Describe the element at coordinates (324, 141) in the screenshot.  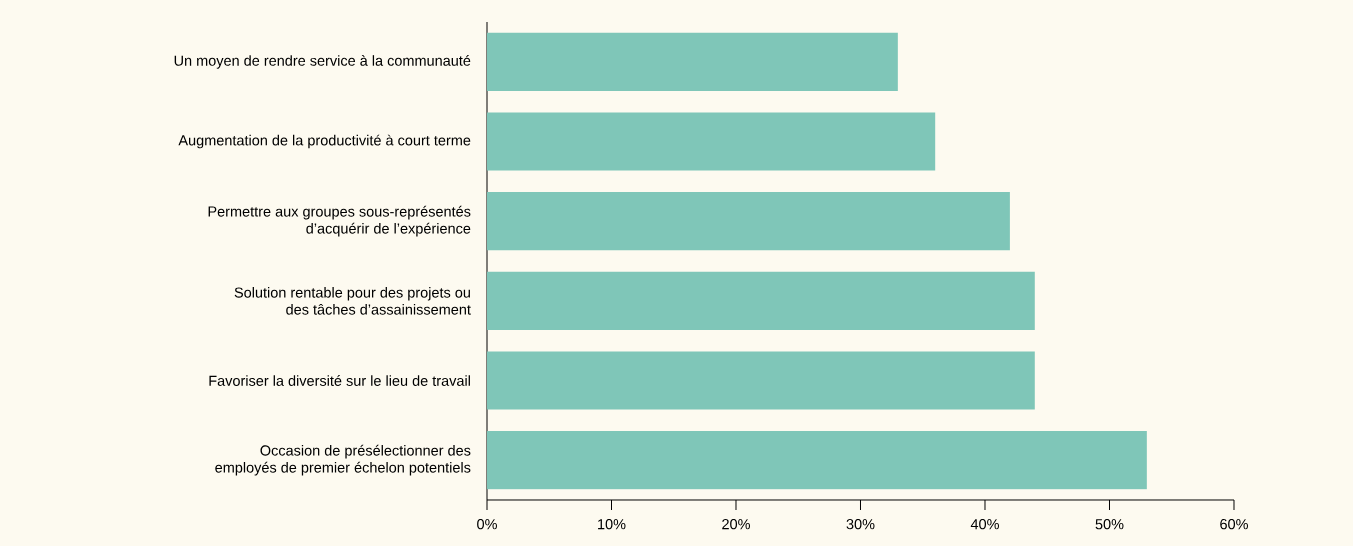
I see `y-tick-label: Augmentation de la productivité à court terme` at that location.